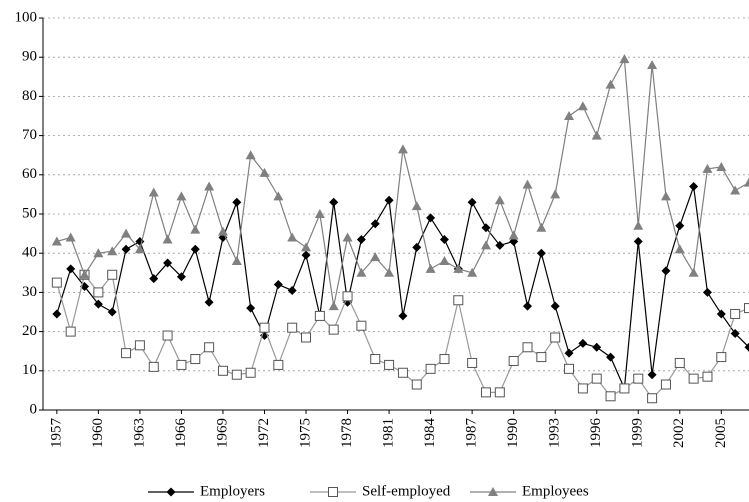 This screenshot has width=749, height=502. I want to click on x-tick-label: 1993, so click(555, 433).